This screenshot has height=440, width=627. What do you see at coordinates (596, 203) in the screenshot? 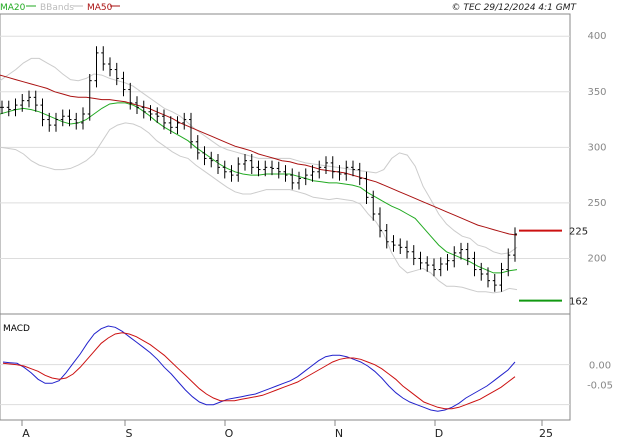
I see `price-y-tick-label: 250` at bounding box center [596, 203].